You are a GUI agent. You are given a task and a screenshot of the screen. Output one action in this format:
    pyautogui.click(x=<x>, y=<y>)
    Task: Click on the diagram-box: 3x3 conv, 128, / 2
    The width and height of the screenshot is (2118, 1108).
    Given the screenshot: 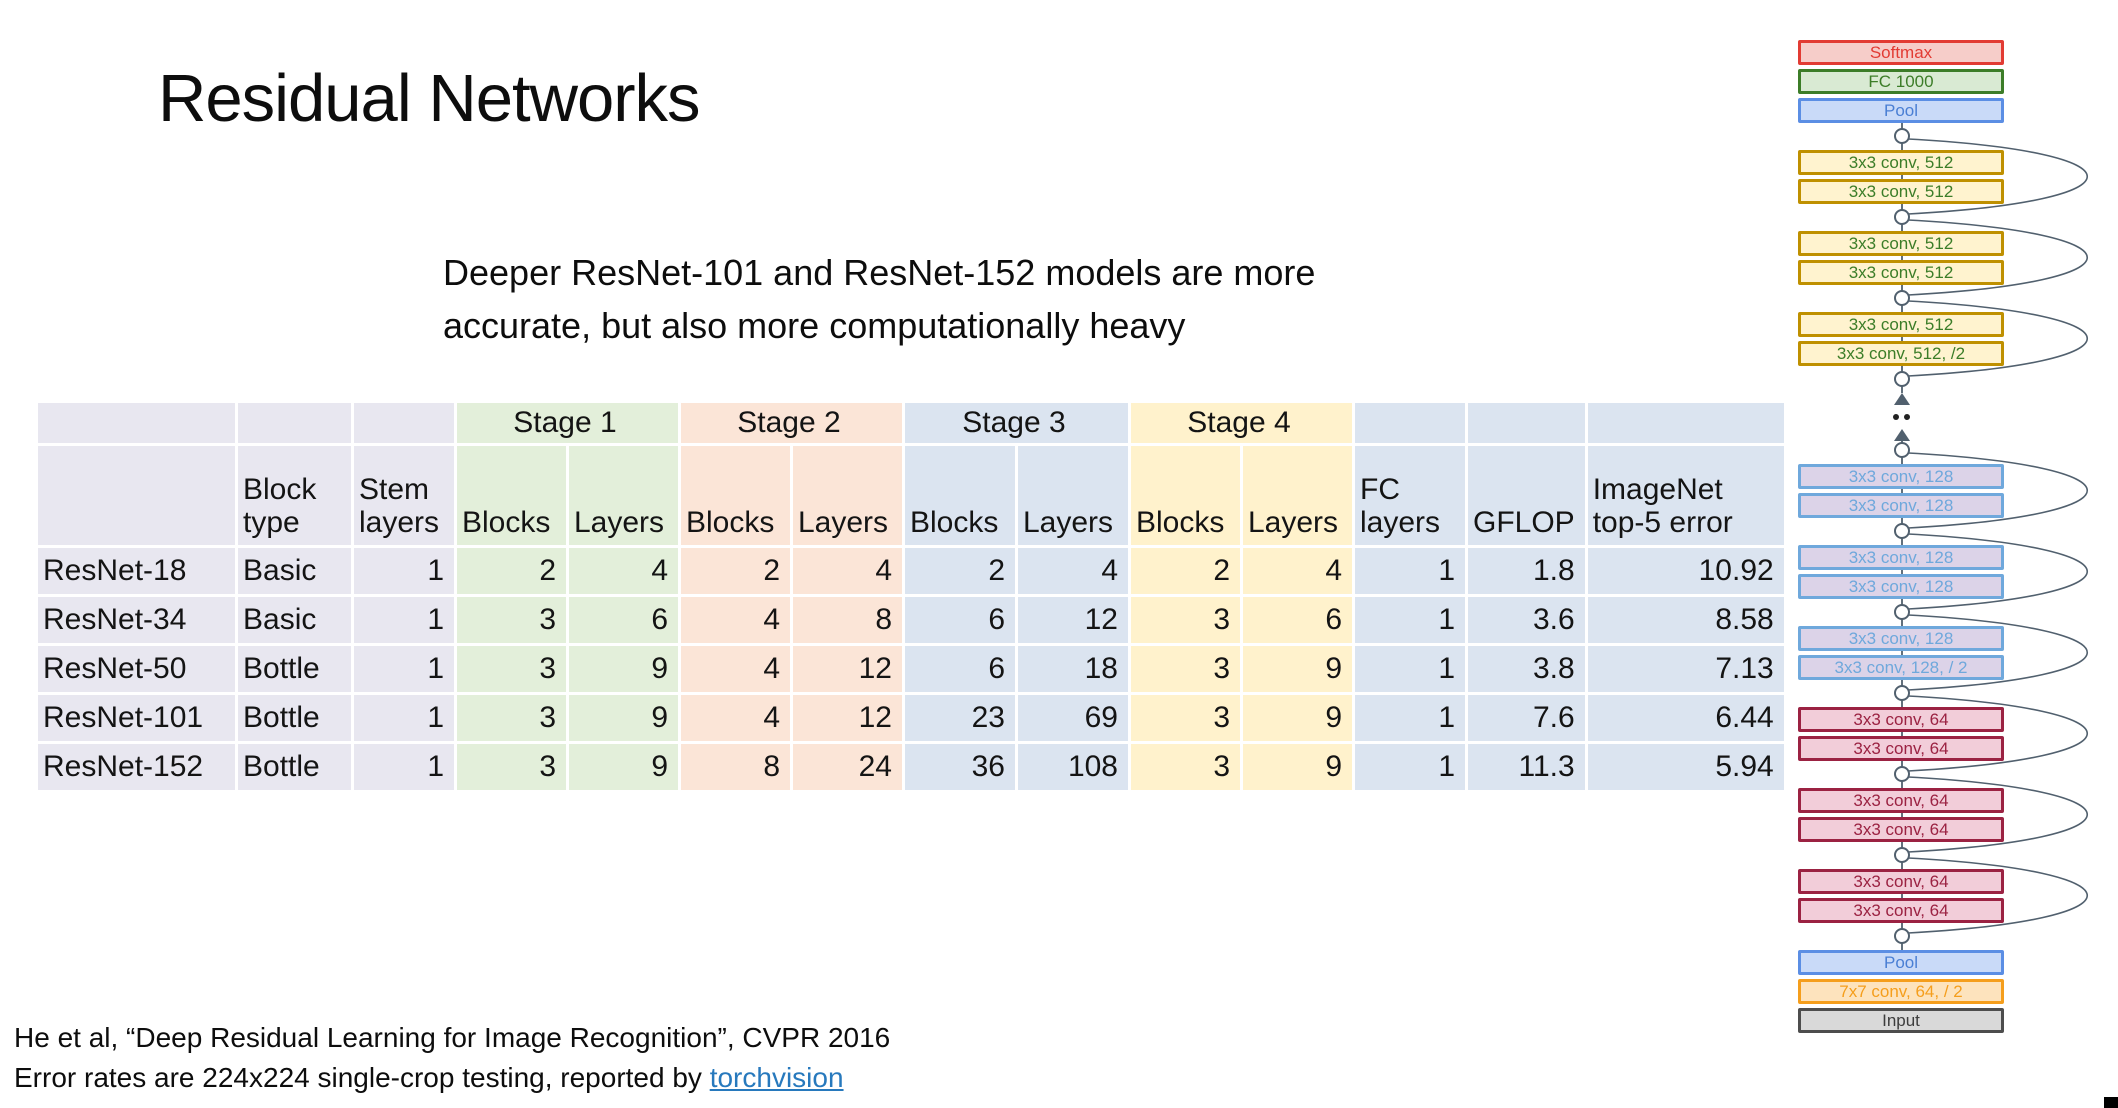 What is the action you would take?
    pyautogui.click(x=1901, y=667)
    